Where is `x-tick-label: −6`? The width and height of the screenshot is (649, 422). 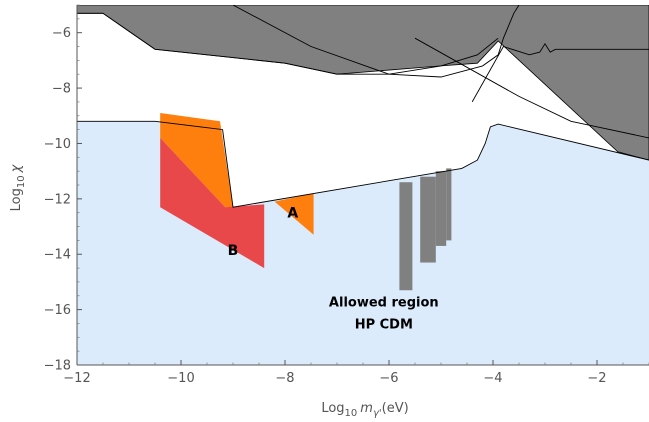 x-tick-label: −6 is located at coordinates (388, 378).